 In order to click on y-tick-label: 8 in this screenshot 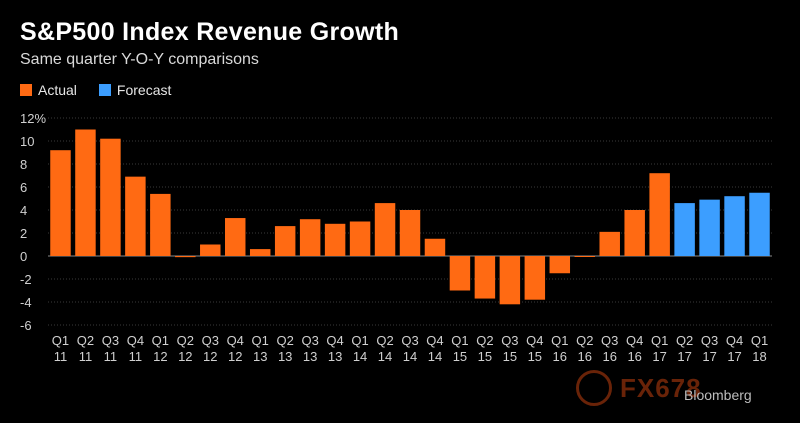, I will do `click(23, 164)`.